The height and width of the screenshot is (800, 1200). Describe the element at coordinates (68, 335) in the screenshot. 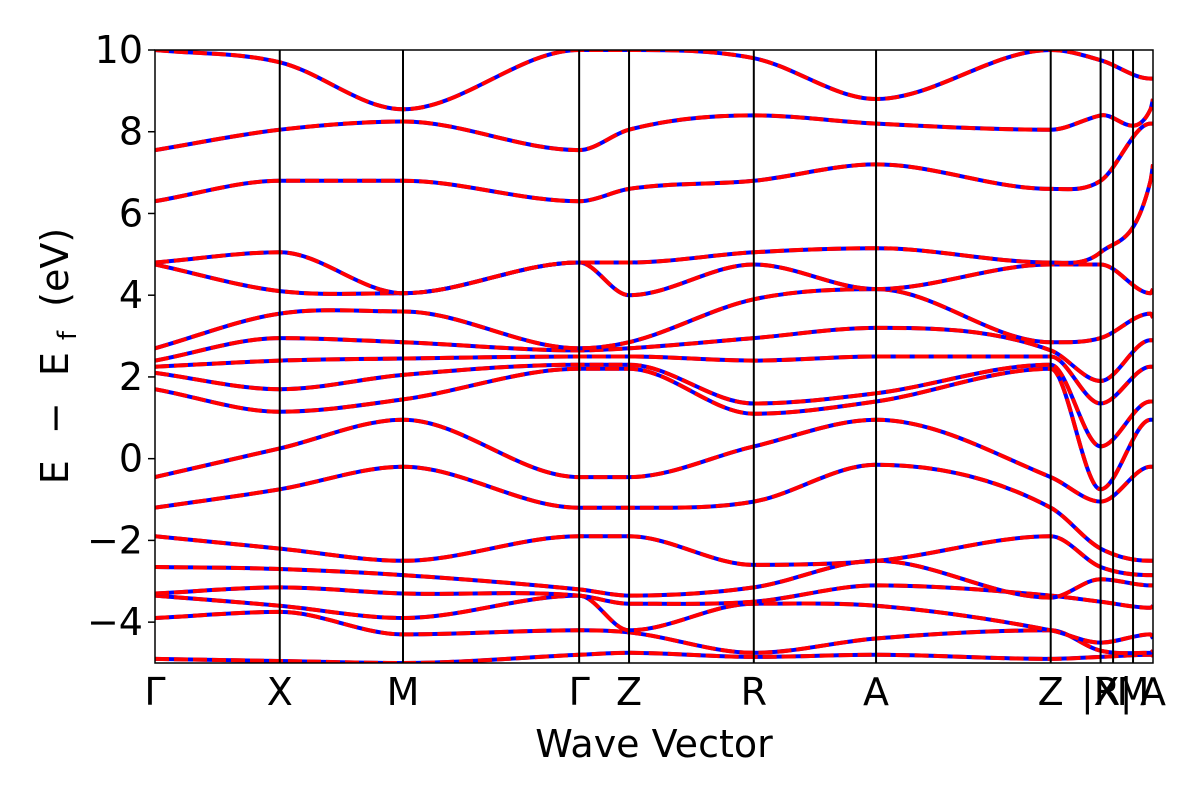

I see `y-axis-title-ef-subscript: f` at that location.